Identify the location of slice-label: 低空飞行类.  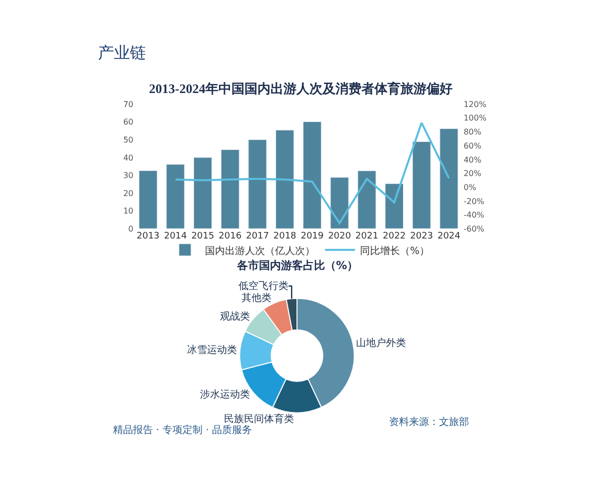
(263, 286).